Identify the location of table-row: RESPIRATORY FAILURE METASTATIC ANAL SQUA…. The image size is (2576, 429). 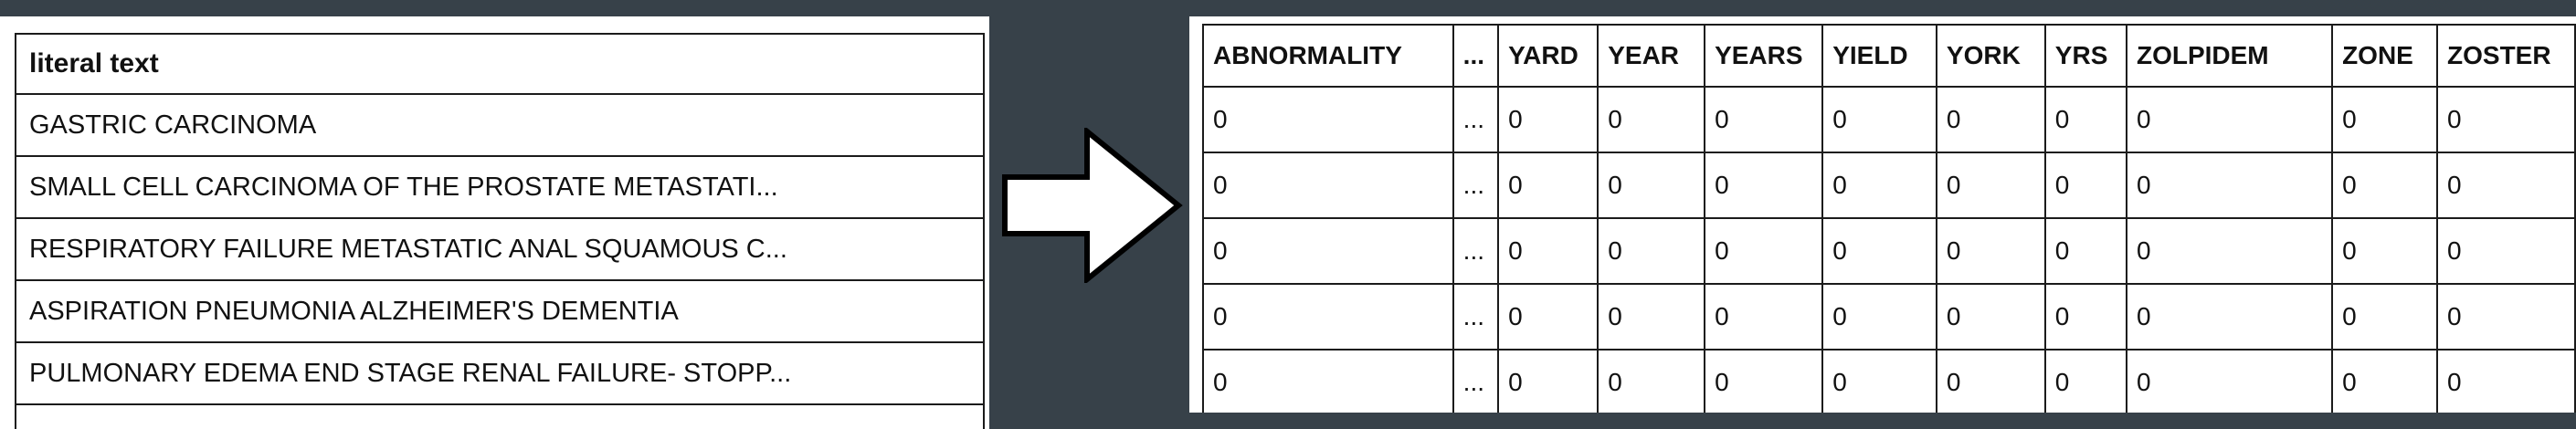
(500, 249).